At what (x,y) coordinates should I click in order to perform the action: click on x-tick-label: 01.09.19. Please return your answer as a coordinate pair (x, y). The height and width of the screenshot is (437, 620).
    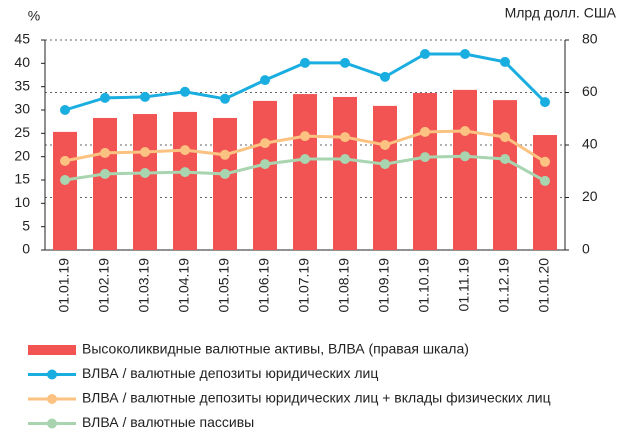
    Looking at the image, I should click on (384, 285).